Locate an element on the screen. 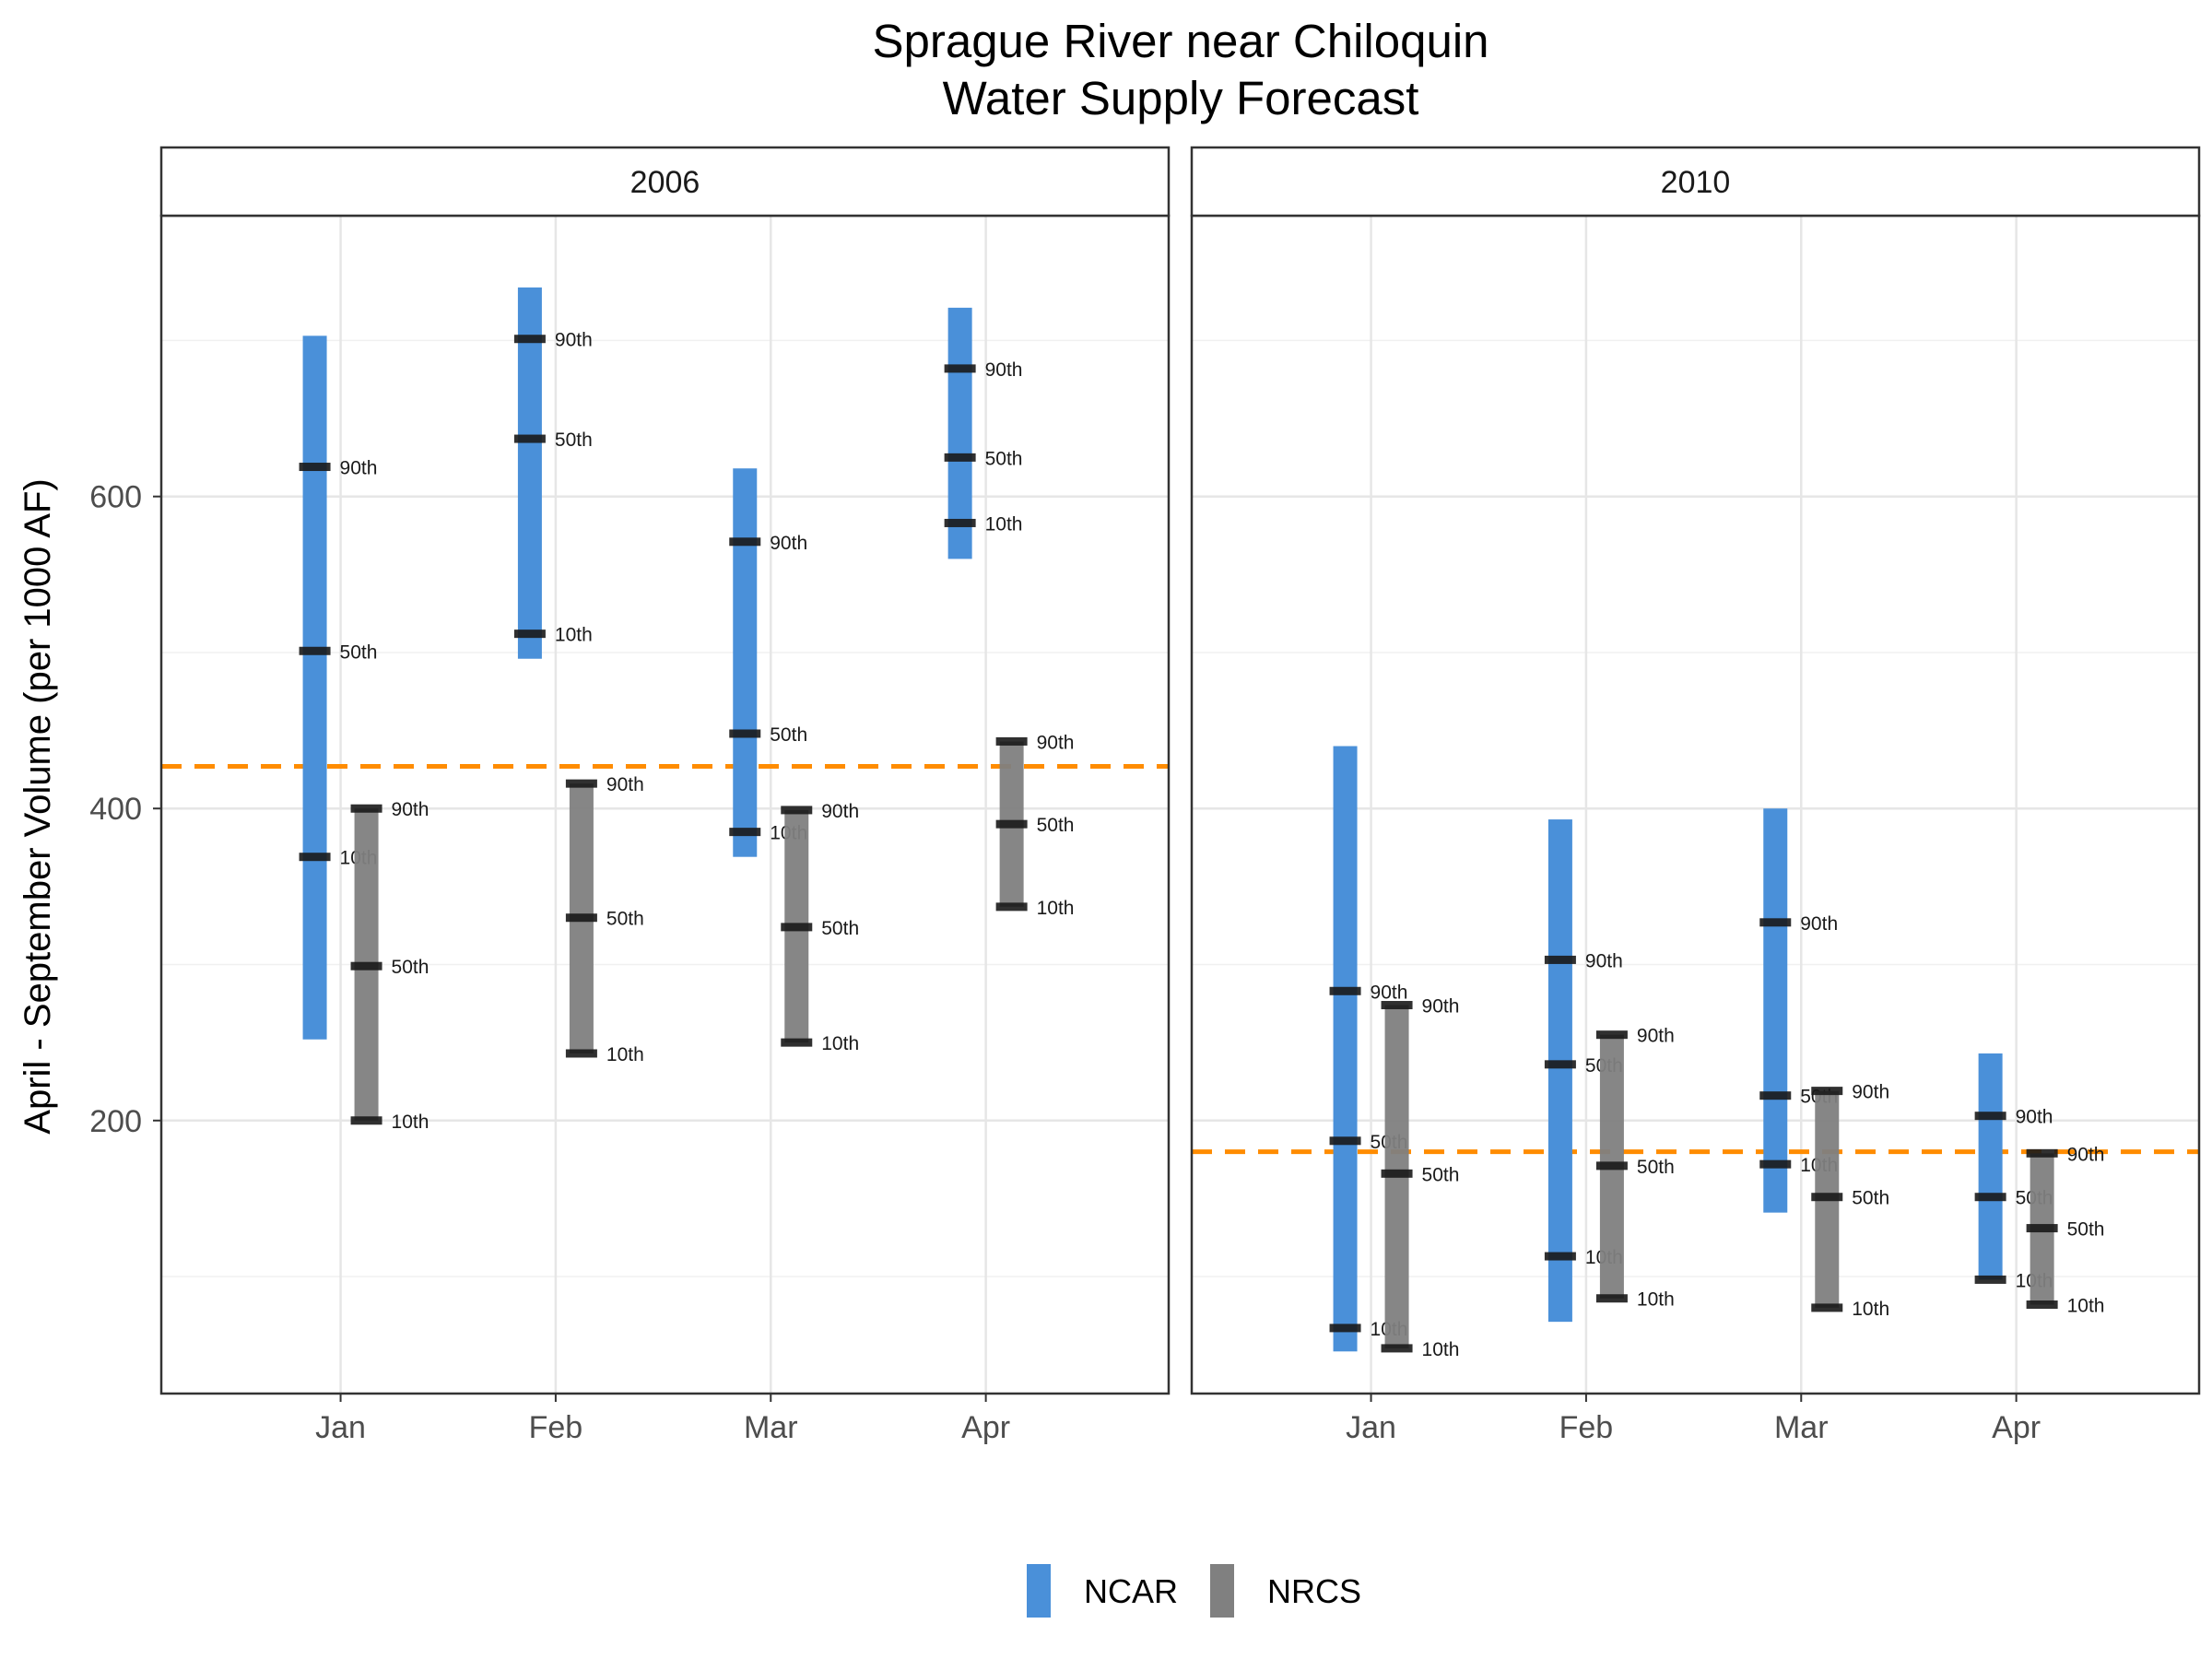 This screenshot has height=1659, width=2212. legend-key-nrcs is located at coordinates (1222, 1591).